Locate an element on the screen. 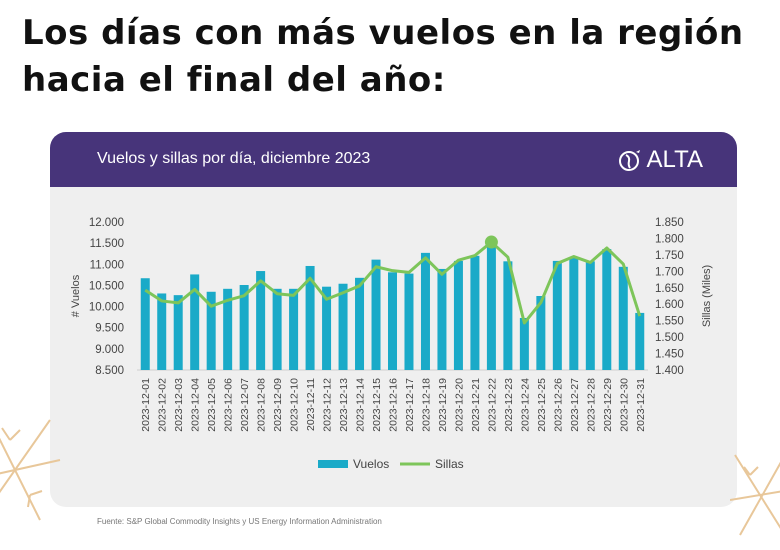  x-tick-label: 2023-12-14 is located at coordinates (361, 405).